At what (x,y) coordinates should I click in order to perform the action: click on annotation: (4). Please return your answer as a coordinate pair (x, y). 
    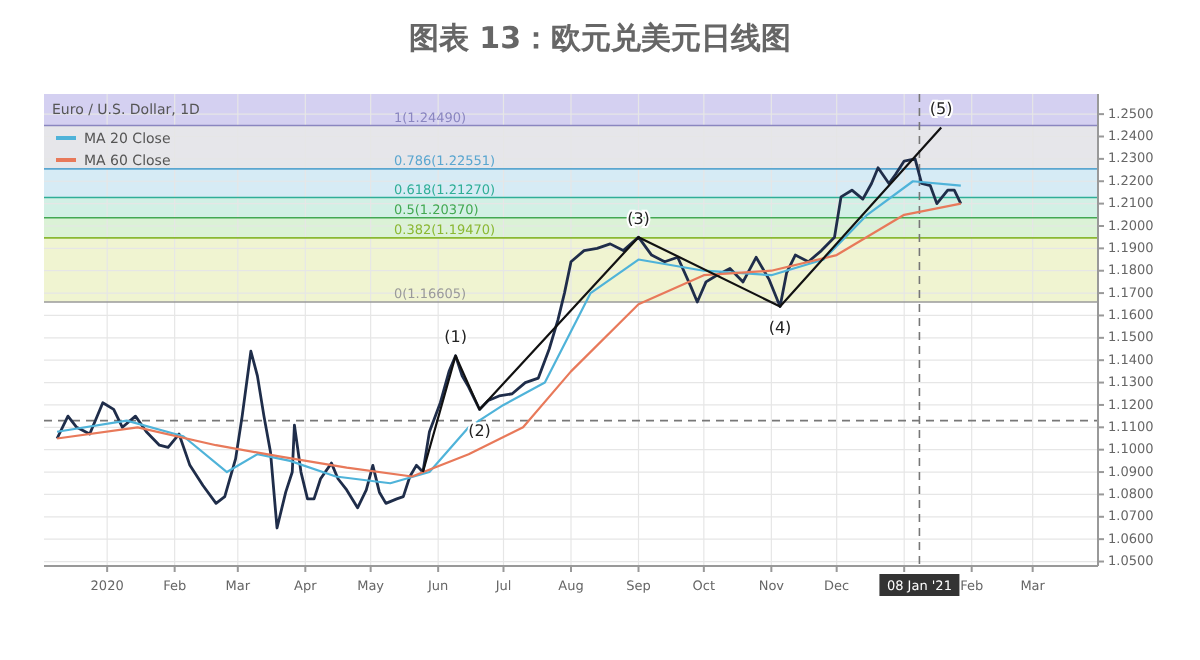
    Looking at the image, I should click on (780, 327).